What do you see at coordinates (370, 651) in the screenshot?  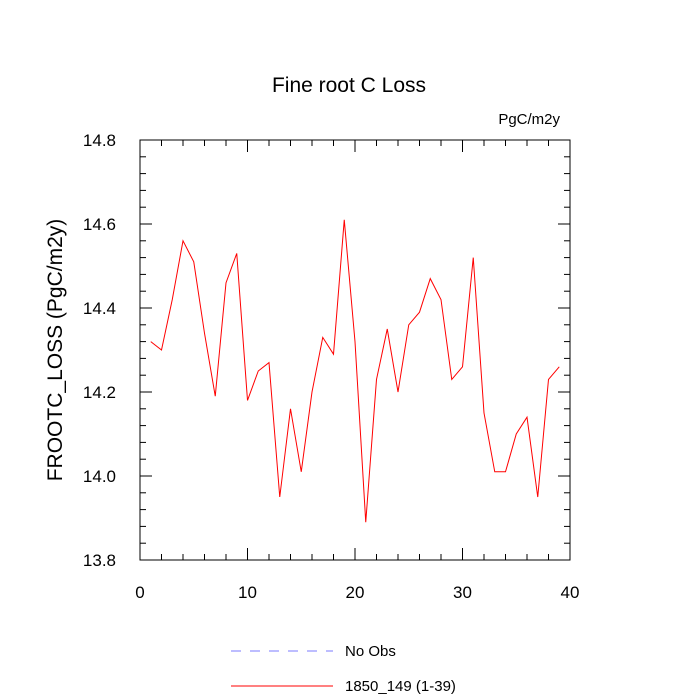 I see `legend-label: No Obs` at bounding box center [370, 651].